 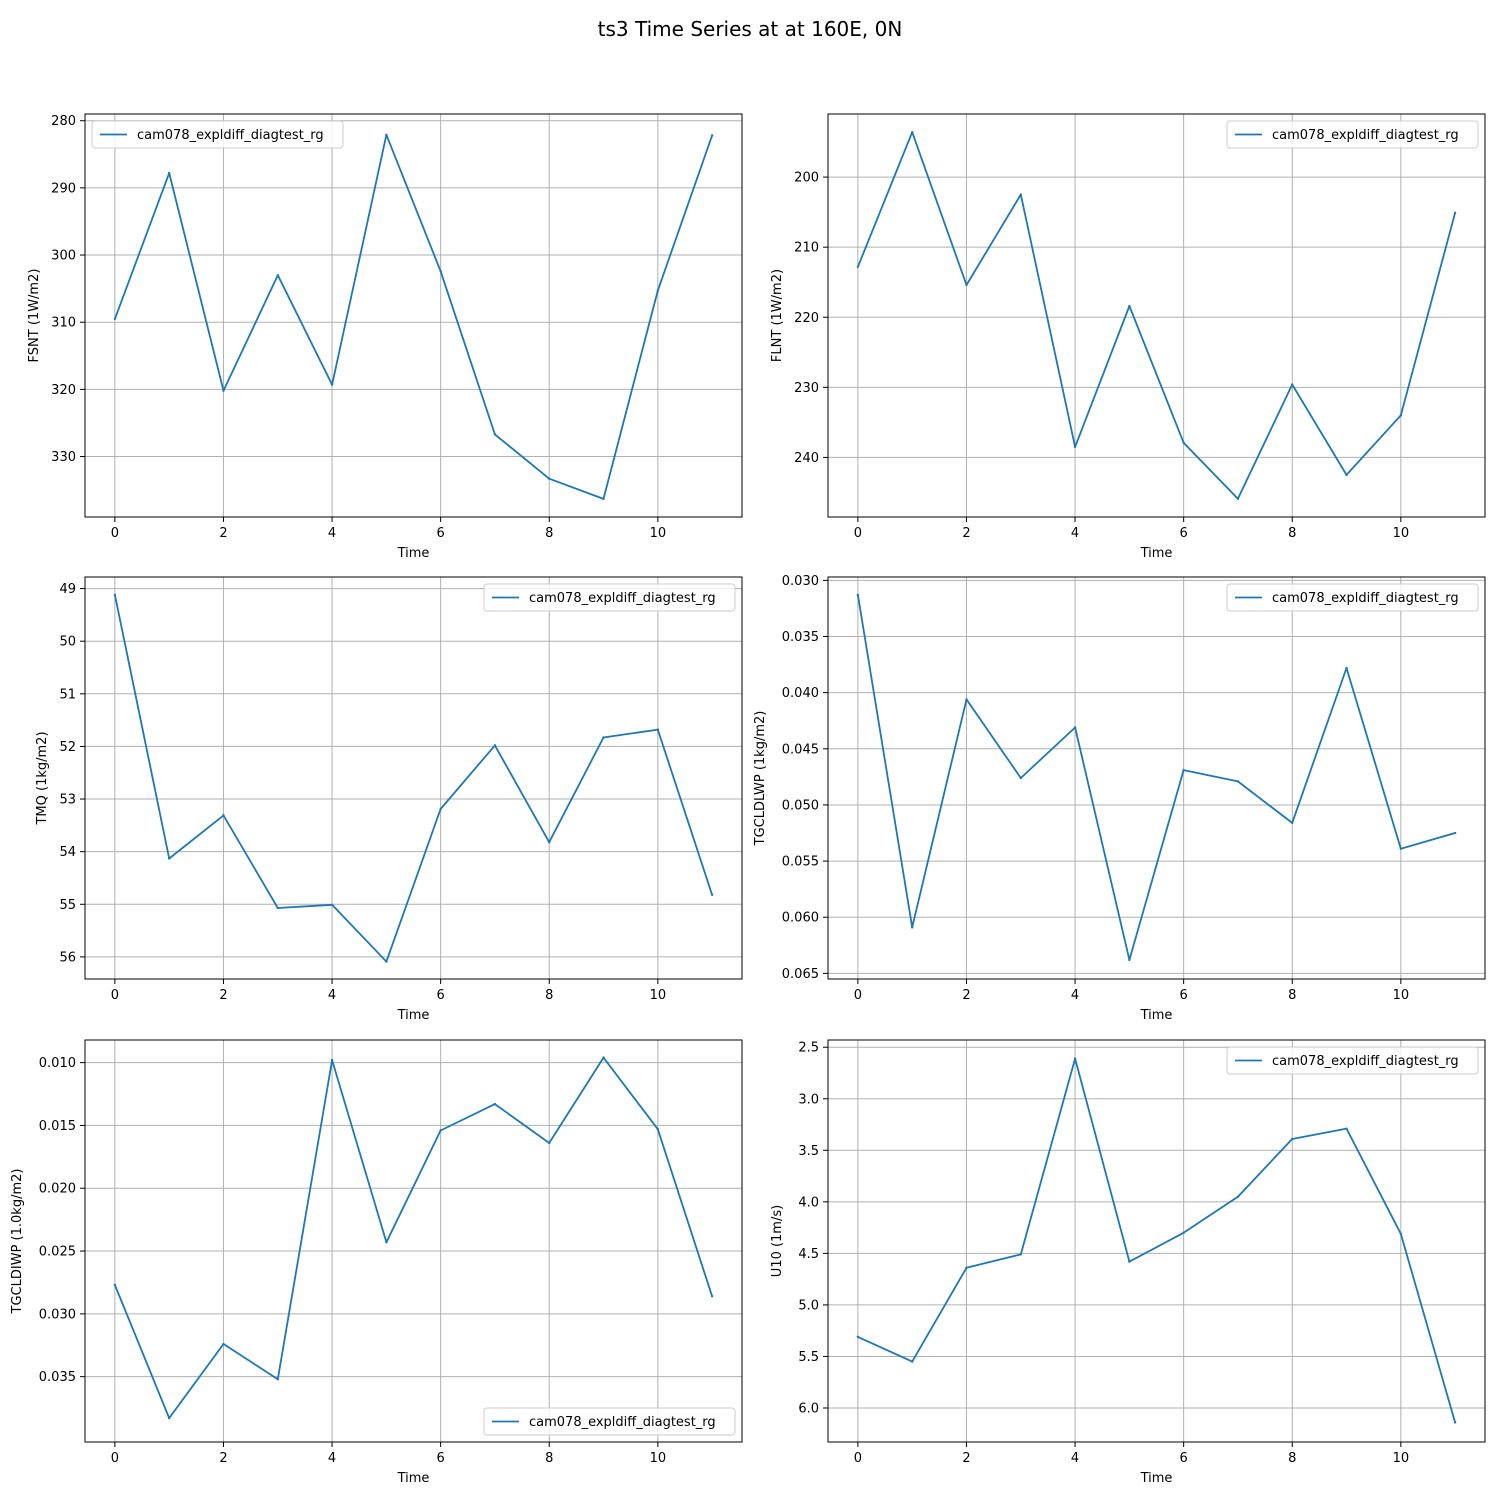 I want to click on y-tick-label: 0.050, so click(x=800, y=805).